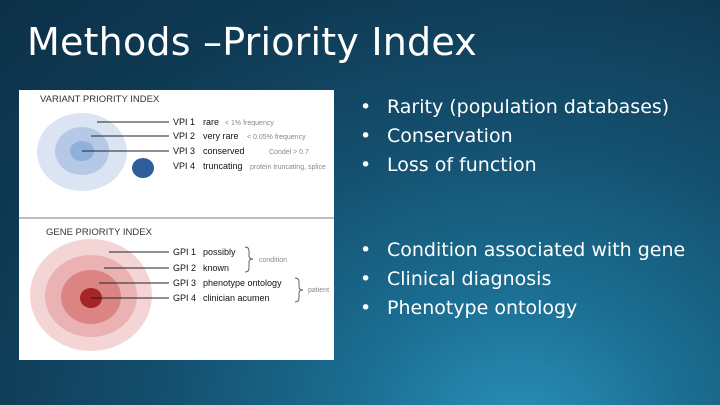 The height and width of the screenshot is (405, 720). What do you see at coordinates (536, 250) in the screenshot?
I see `bullet-text: Condition associated with gene` at bounding box center [536, 250].